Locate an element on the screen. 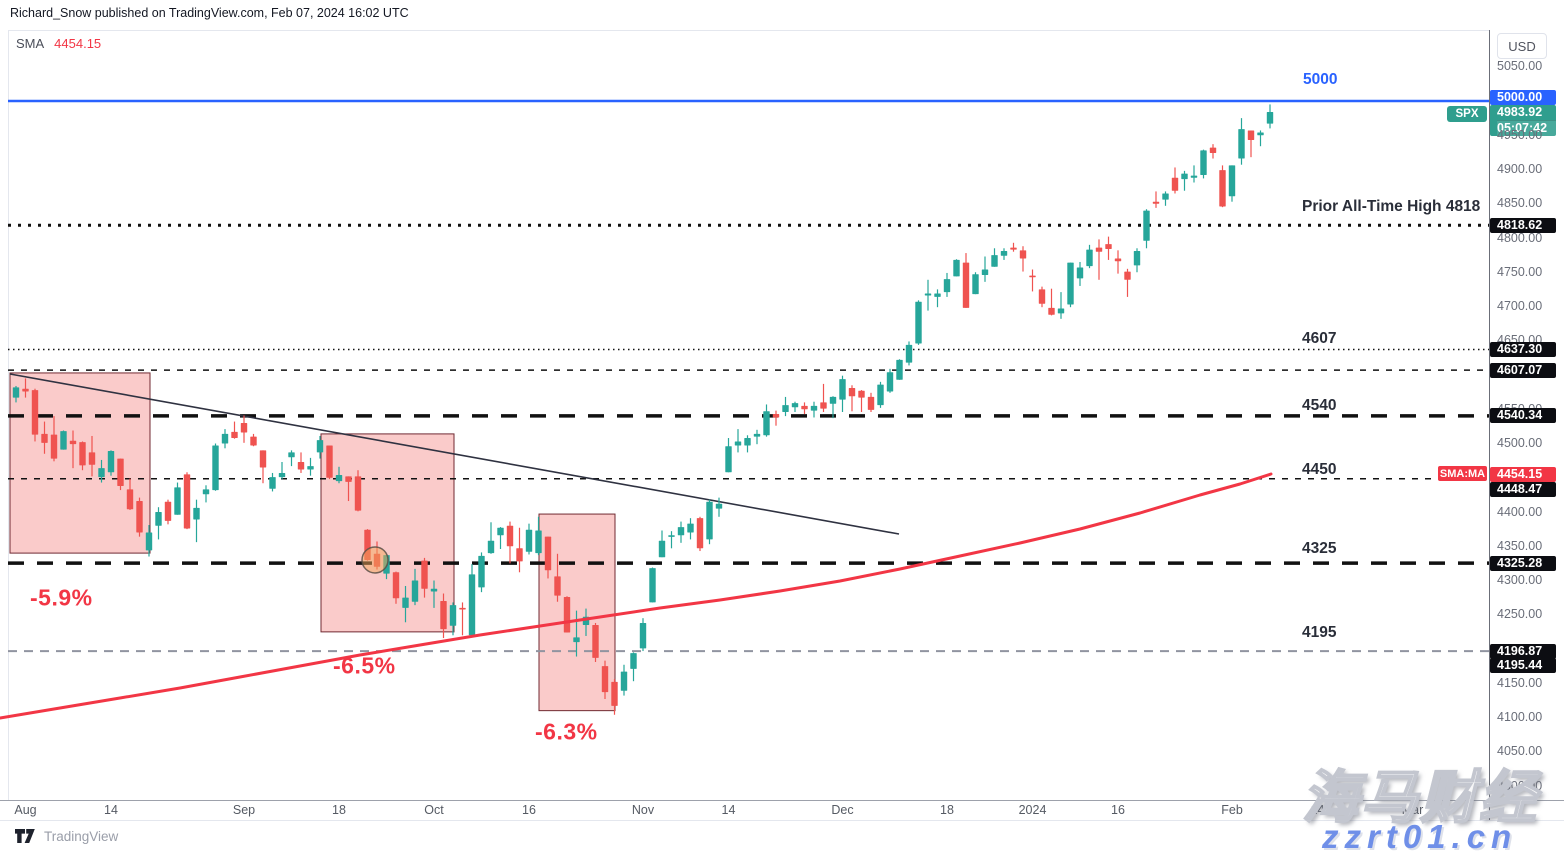 This screenshot has height=857, width=1564. indicator-value: 4454.15 is located at coordinates (78, 43).